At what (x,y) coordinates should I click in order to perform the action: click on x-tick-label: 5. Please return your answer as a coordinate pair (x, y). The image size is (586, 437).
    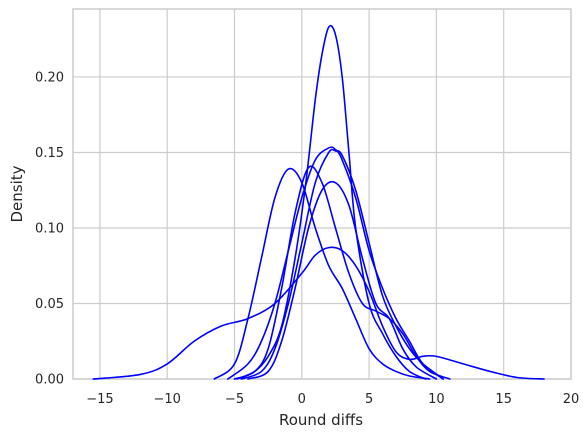
    Looking at the image, I should click on (369, 399).